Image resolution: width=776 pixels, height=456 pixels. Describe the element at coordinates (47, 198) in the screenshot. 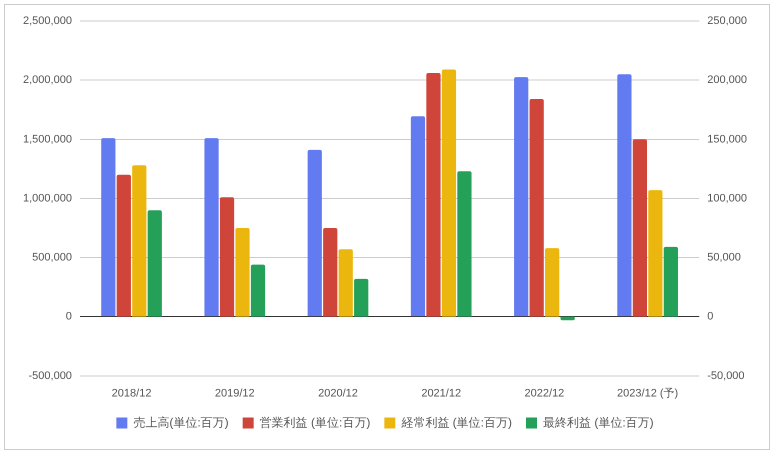

I see `y-tick-label: 1,000,000` at that location.